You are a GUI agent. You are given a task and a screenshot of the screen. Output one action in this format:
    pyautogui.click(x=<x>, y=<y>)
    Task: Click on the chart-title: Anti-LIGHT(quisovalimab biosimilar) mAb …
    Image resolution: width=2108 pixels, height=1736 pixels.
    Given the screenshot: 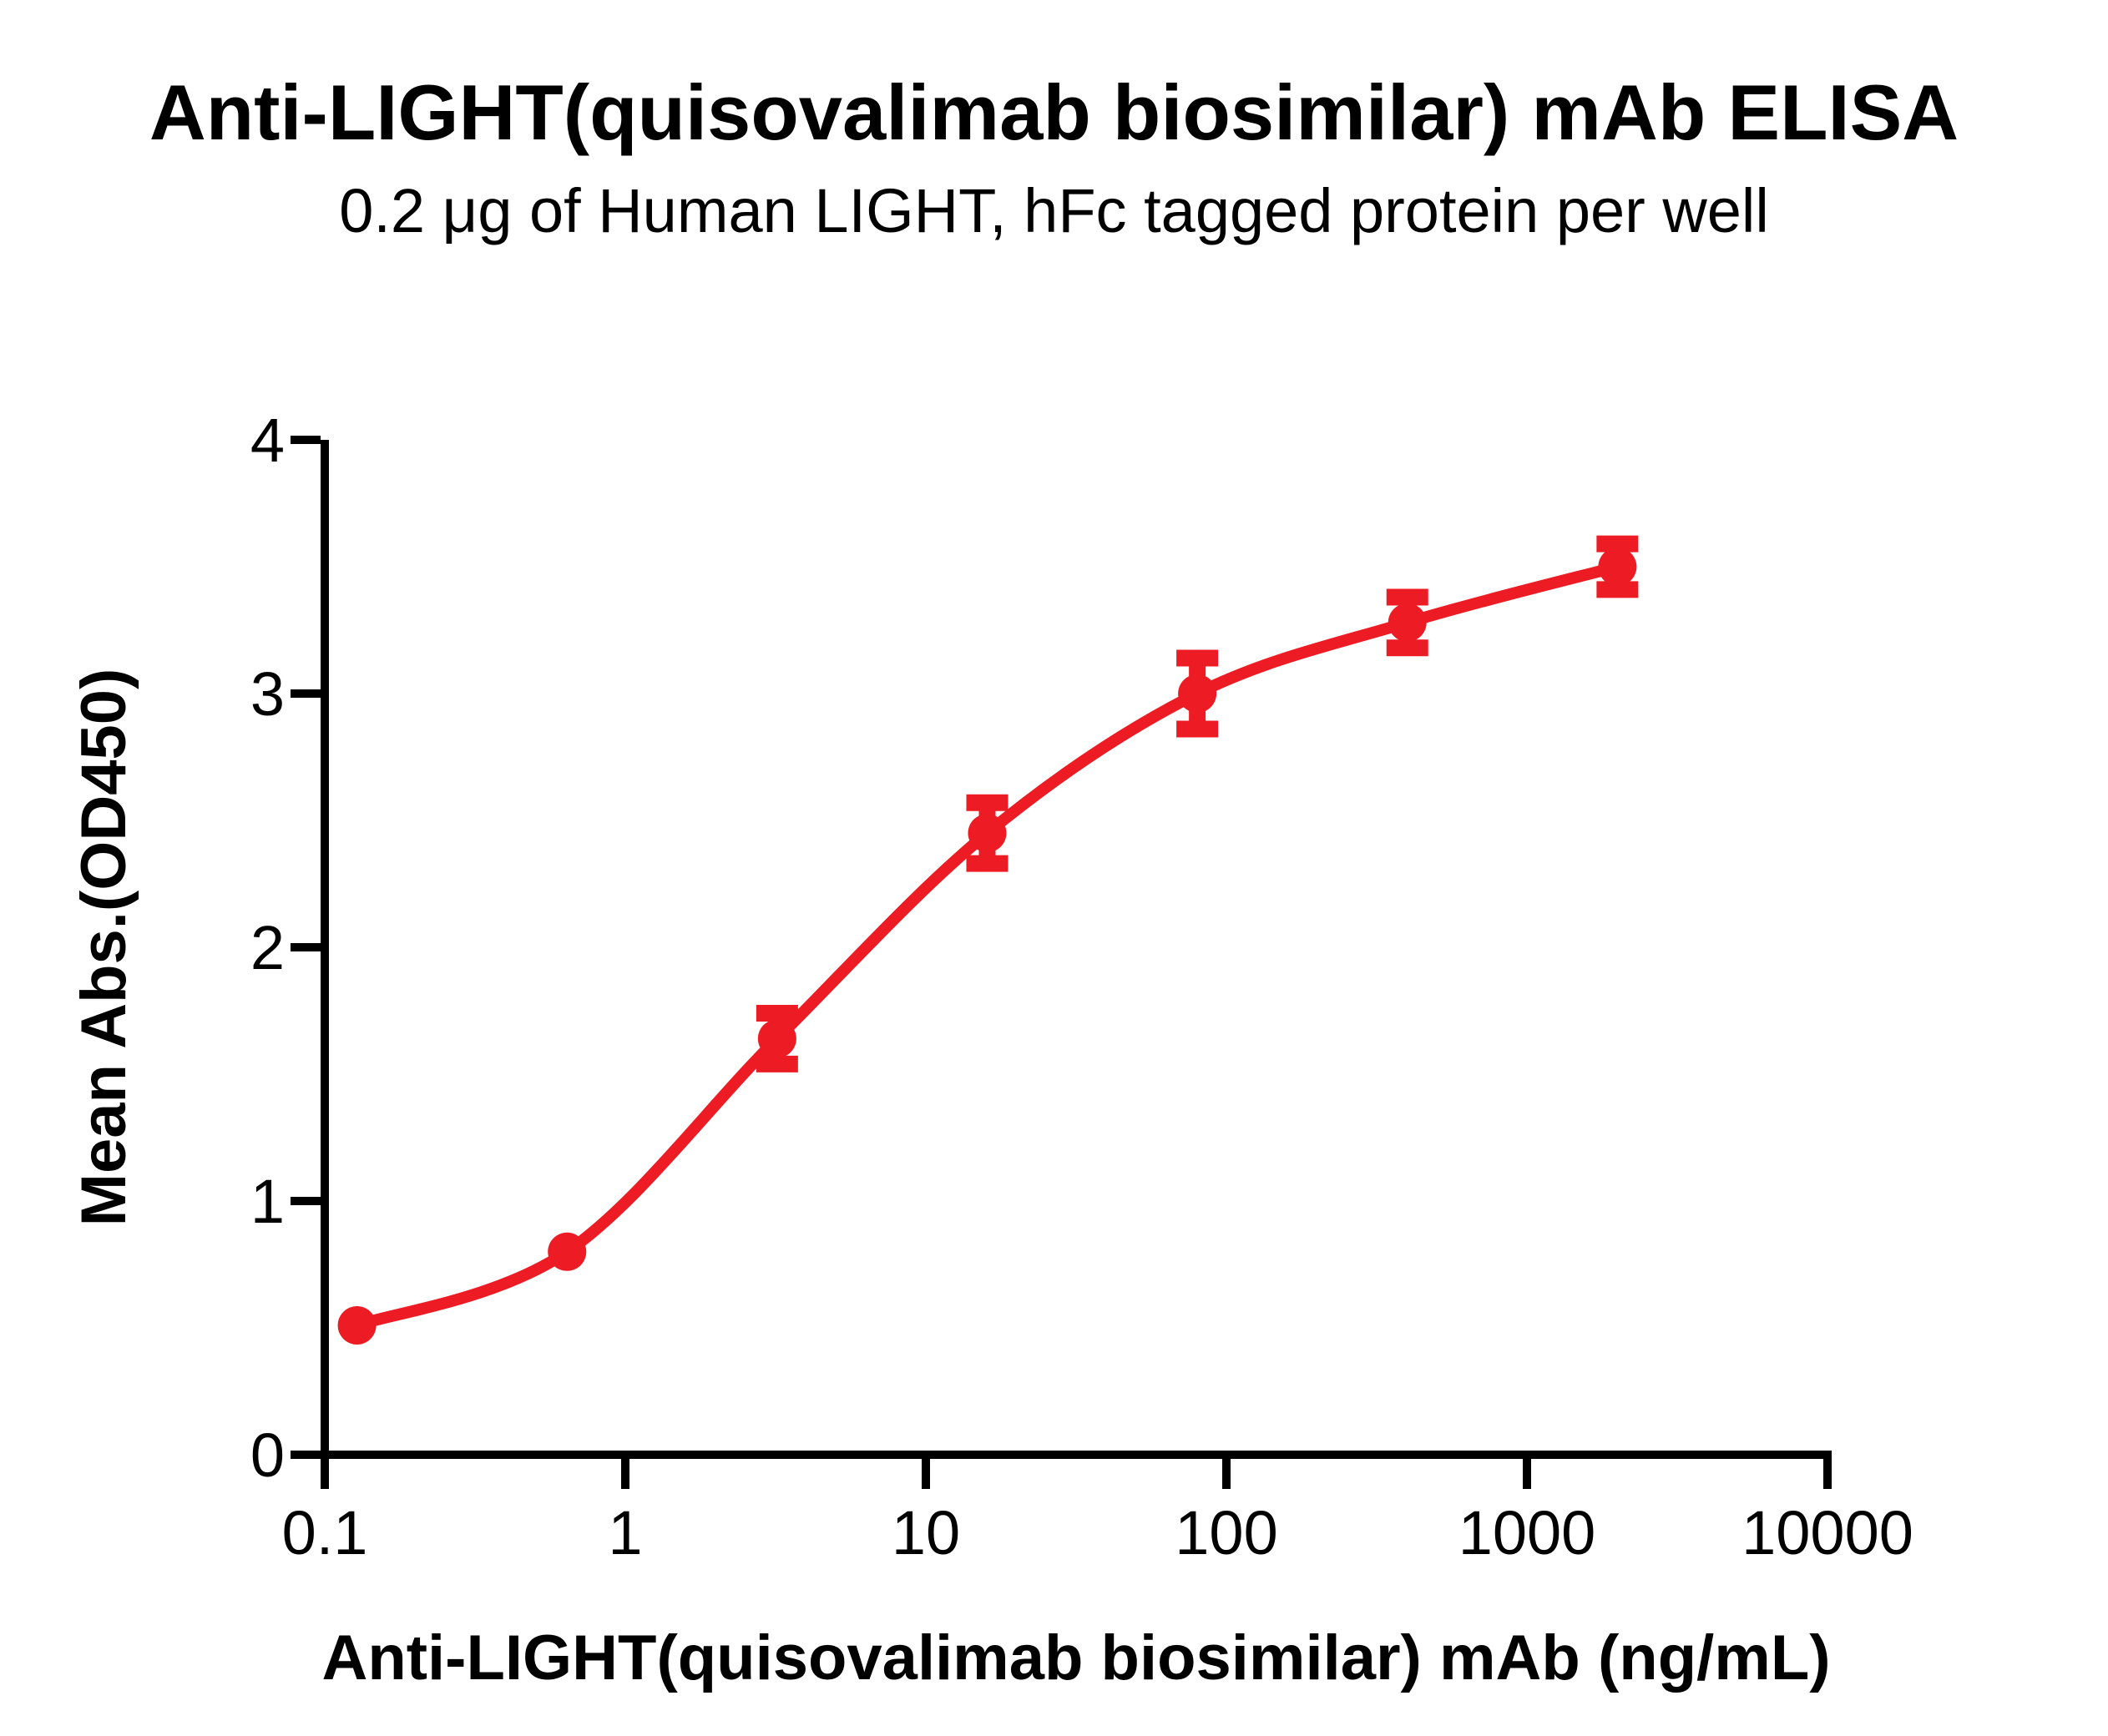 What is the action you would take?
    pyautogui.click(x=1054, y=112)
    